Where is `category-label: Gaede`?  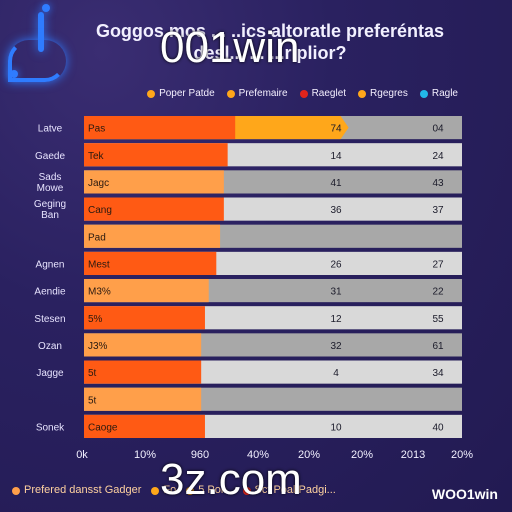 category-label: Gaede is located at coordinates (50, 156).